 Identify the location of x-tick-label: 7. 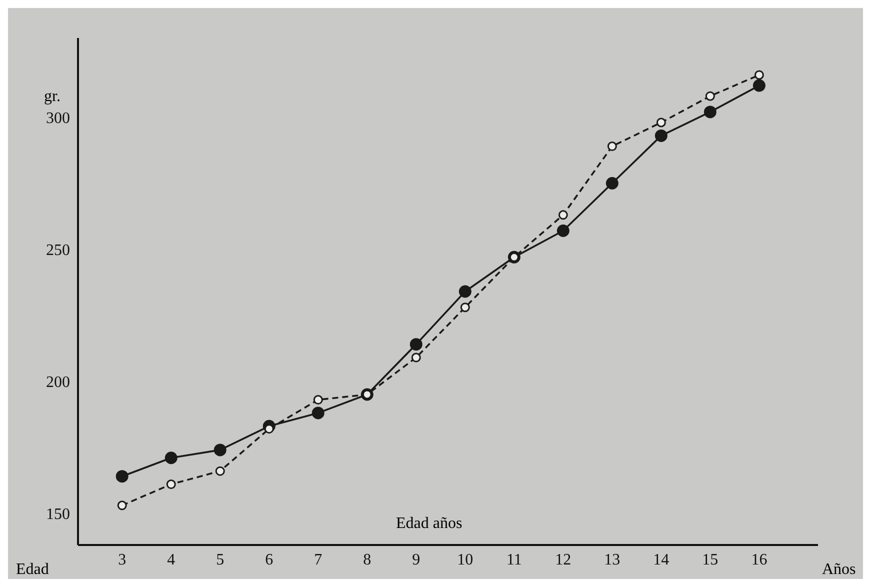
(318, 559).